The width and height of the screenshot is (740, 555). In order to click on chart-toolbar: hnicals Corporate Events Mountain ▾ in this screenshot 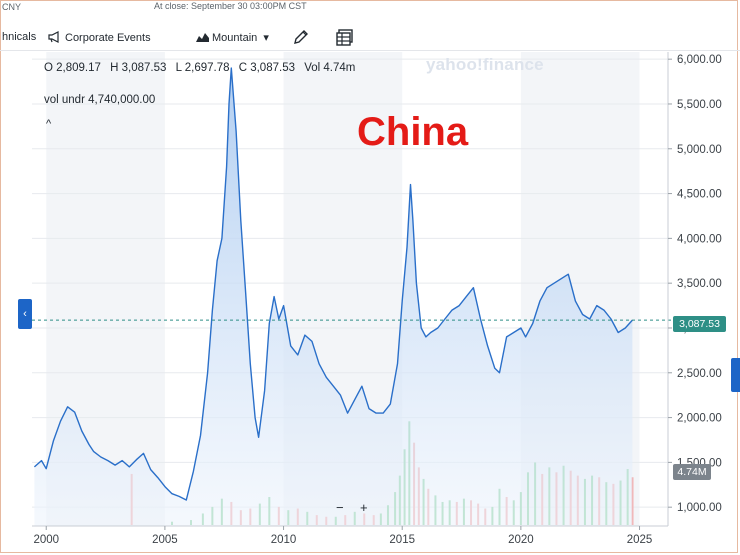, I will do `click(370, 38)`.